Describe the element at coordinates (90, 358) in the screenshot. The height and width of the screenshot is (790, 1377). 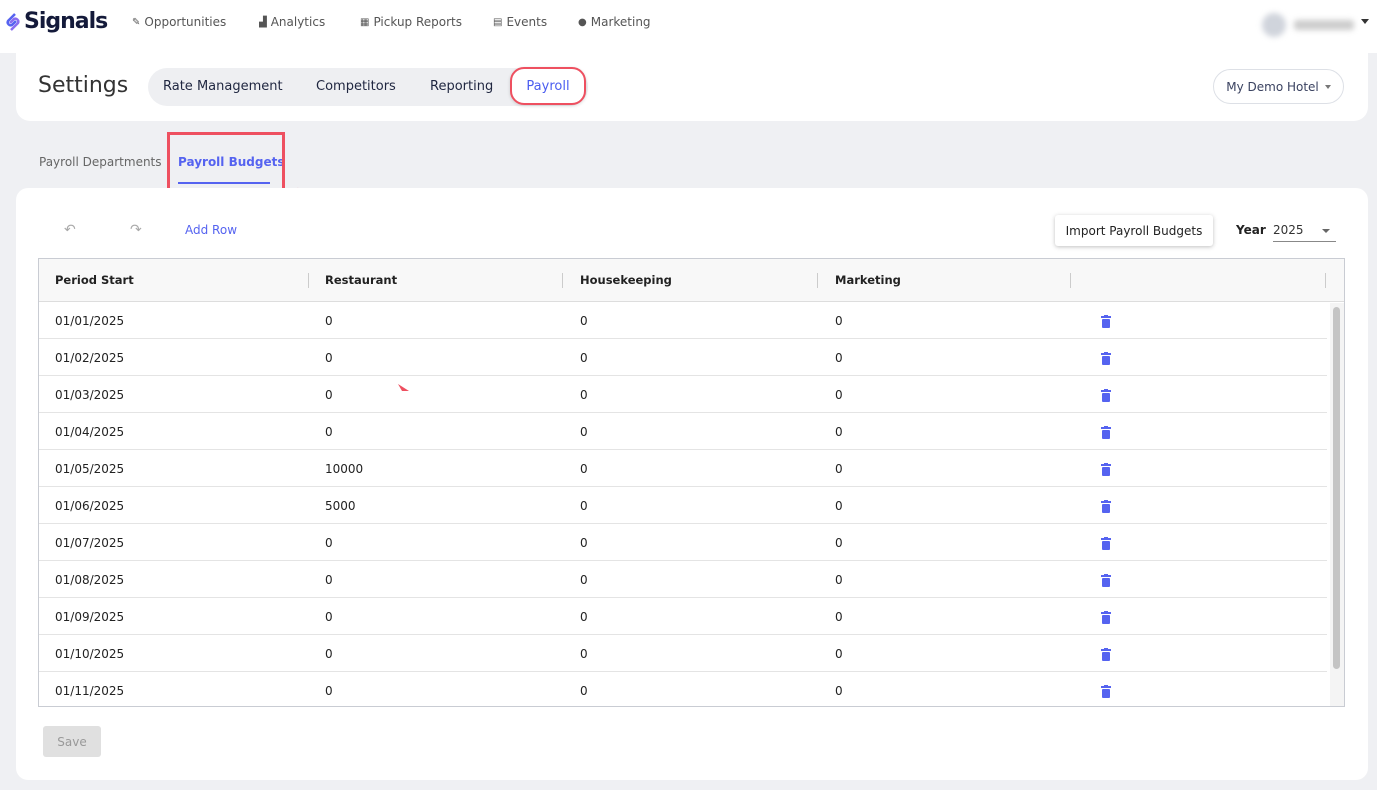
I see `table-cell: 01/02/2025` at that location.